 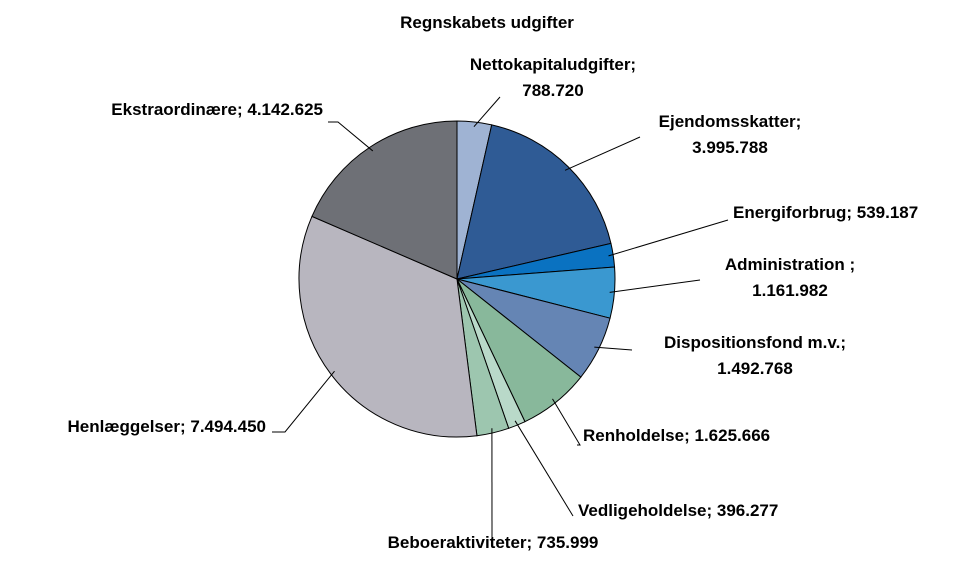 What do you see at coordinates (790, 290) in the screenshot?
I see `value-label: 1.161.982` at bounding box center [790, 290].